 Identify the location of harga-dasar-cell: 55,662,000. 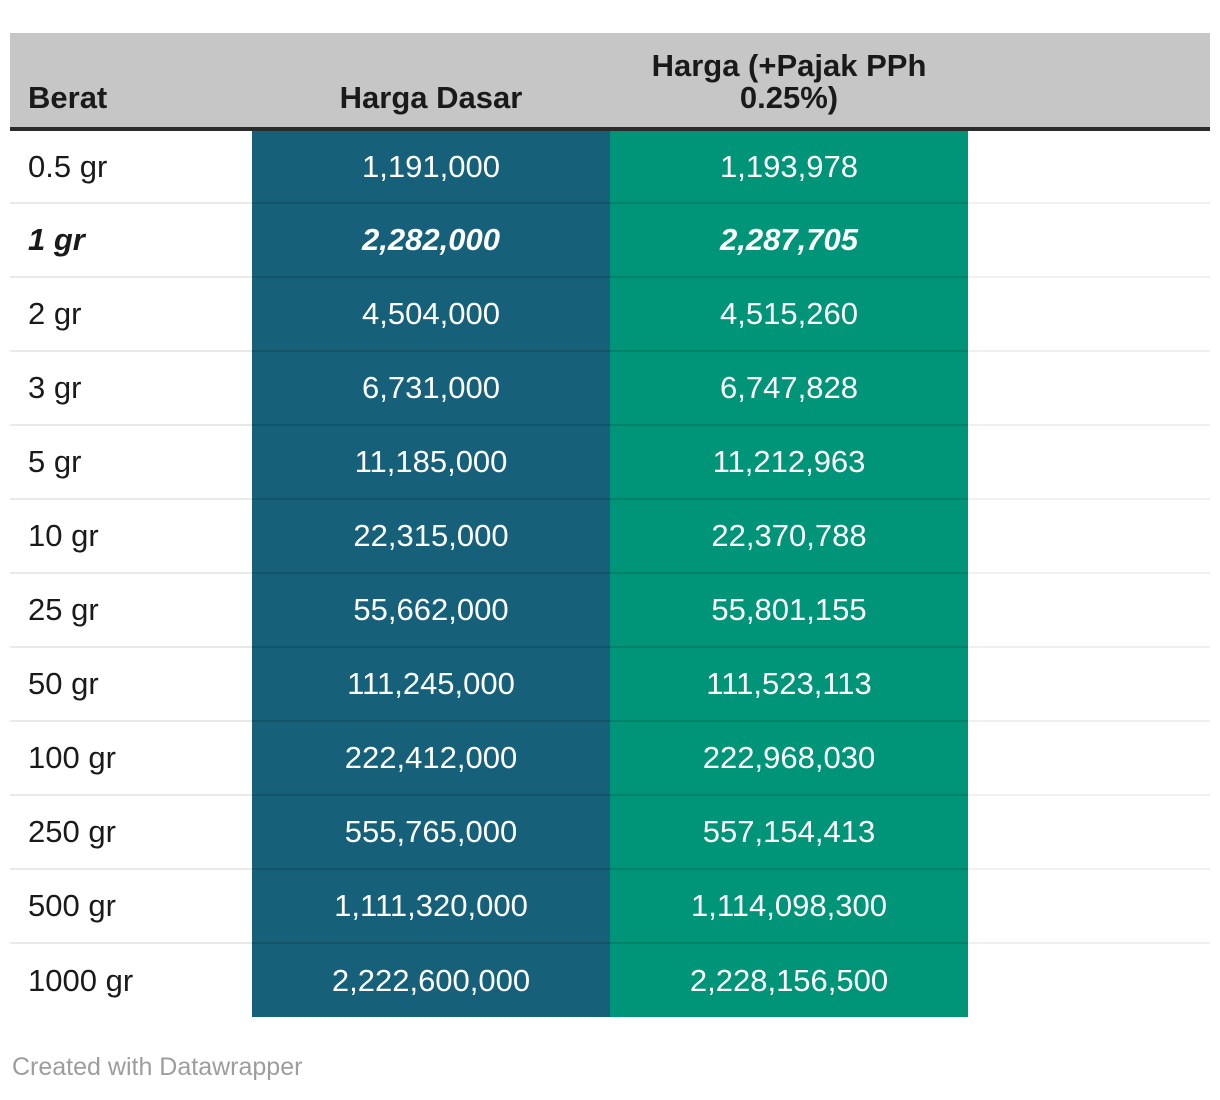
(431, 610).